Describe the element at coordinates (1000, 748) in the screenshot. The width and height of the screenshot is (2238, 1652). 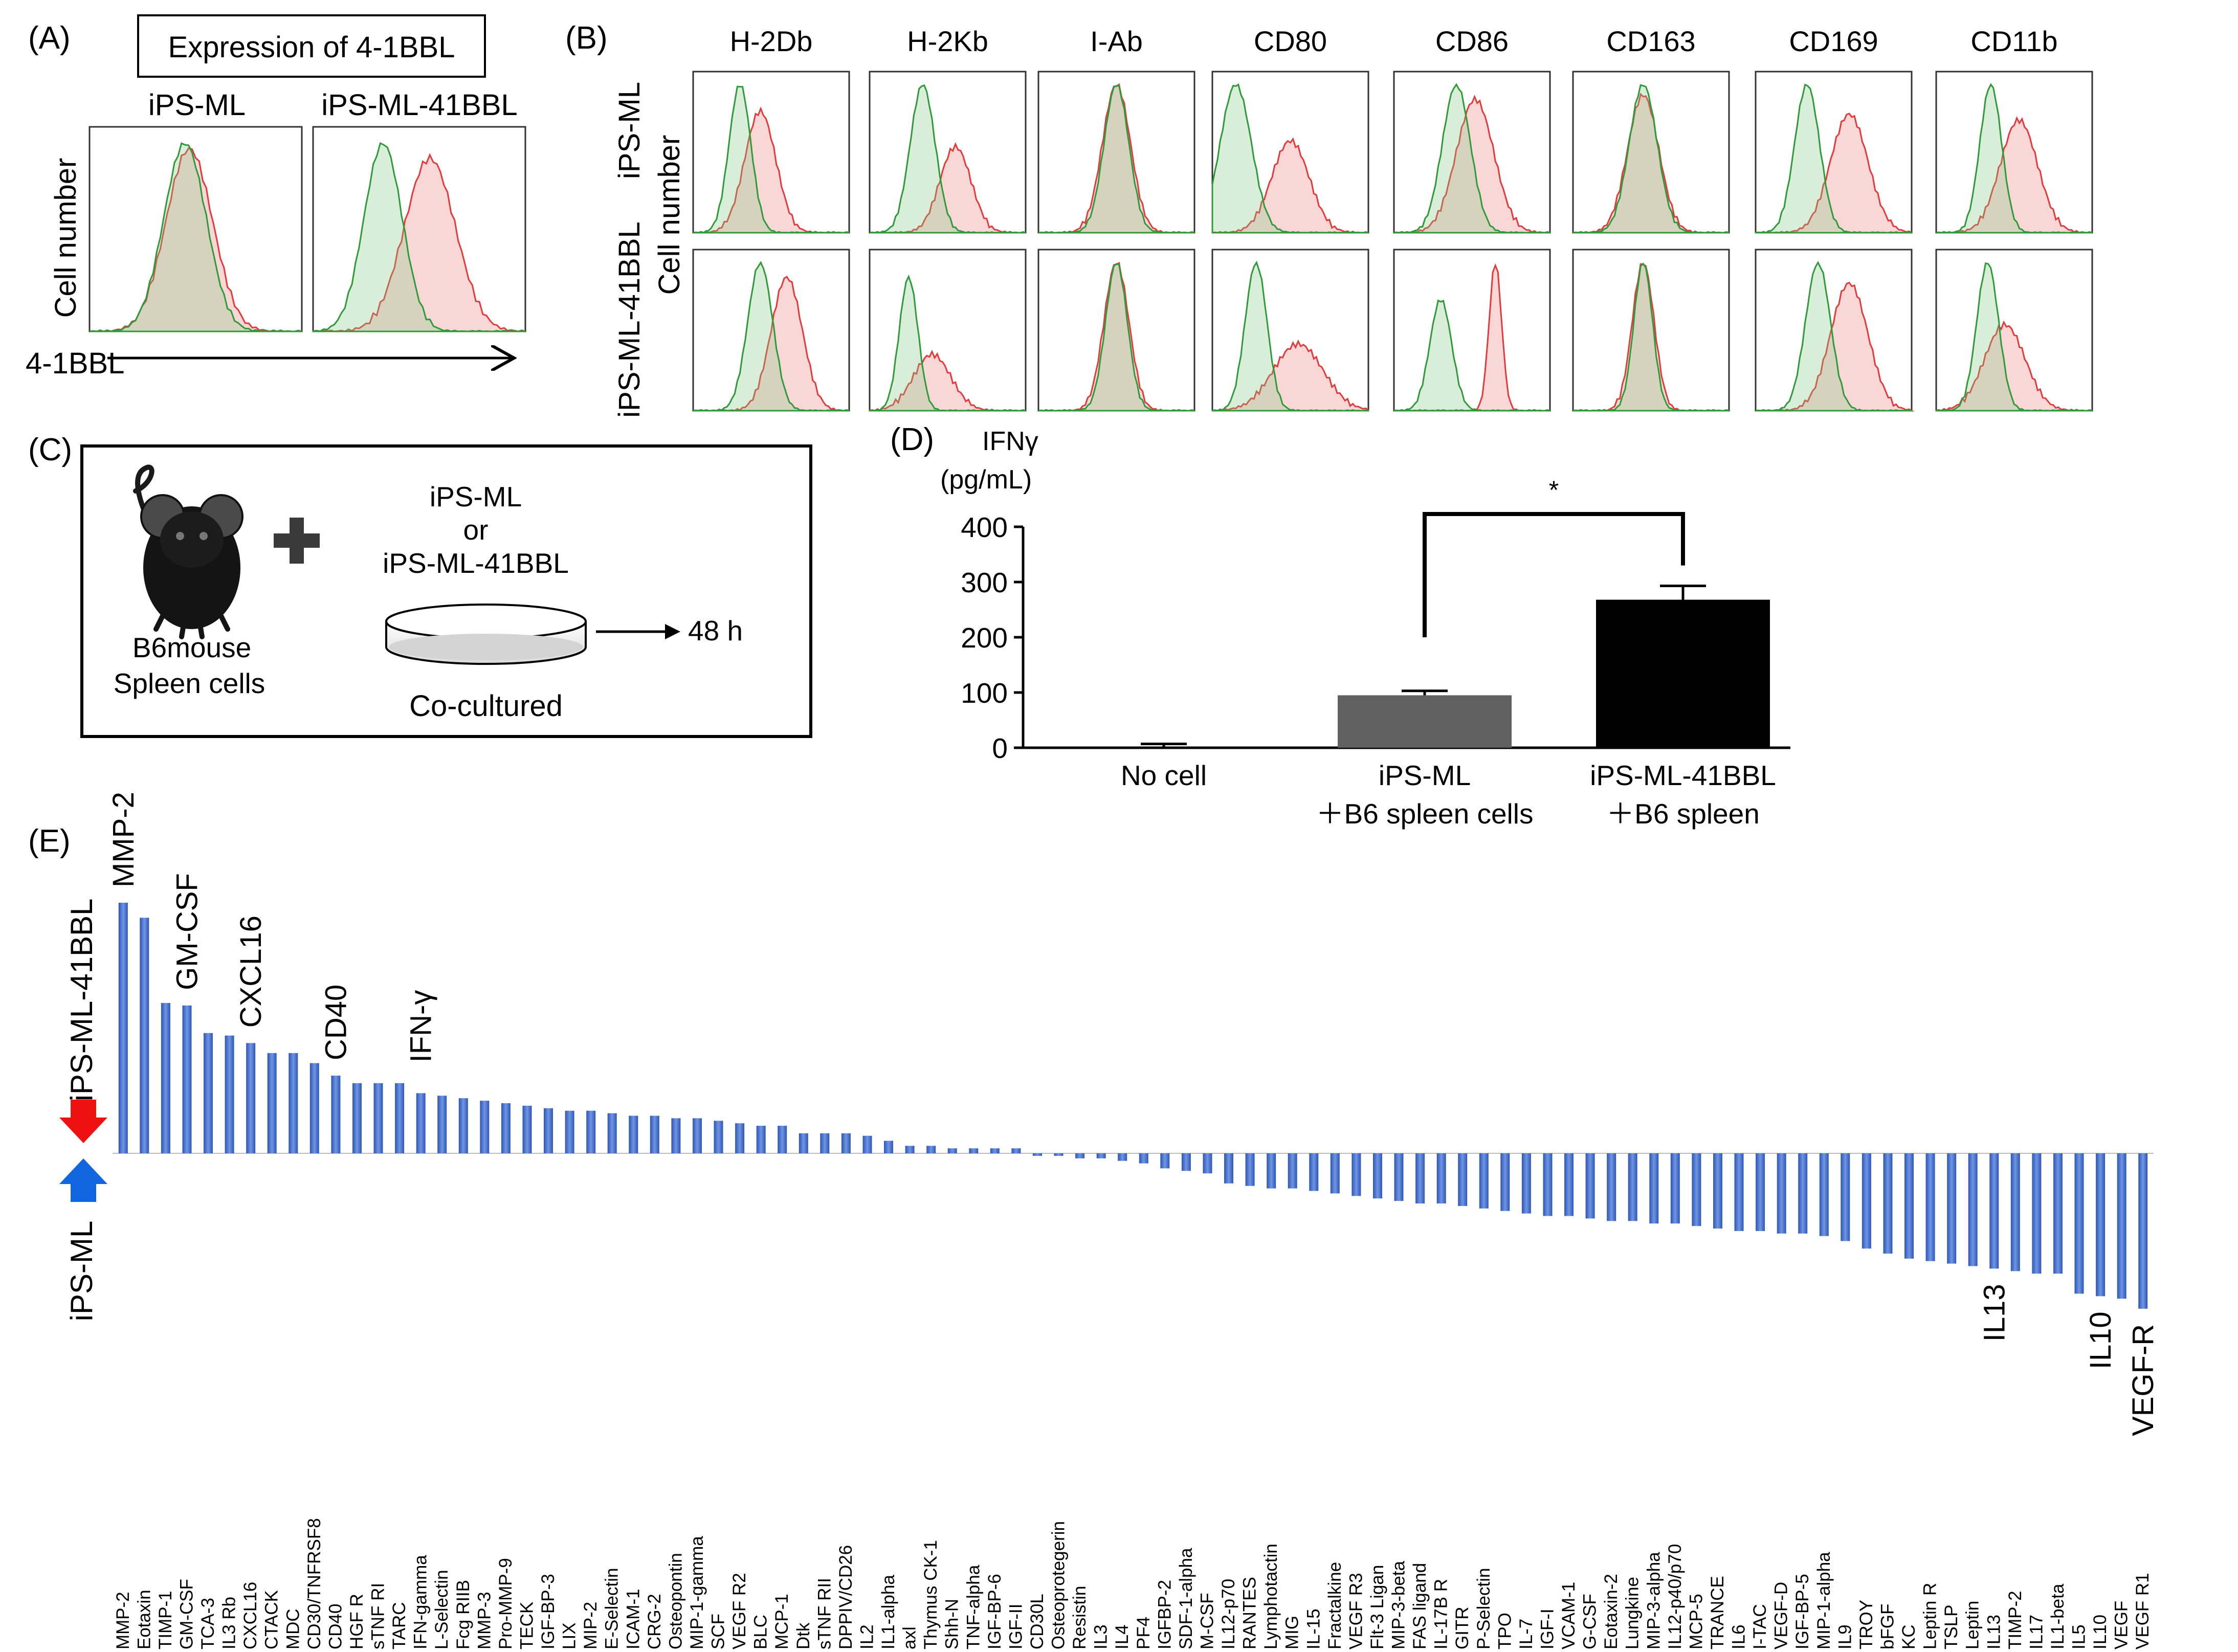
I see `d-y-tick-label-0: 0` at that location.